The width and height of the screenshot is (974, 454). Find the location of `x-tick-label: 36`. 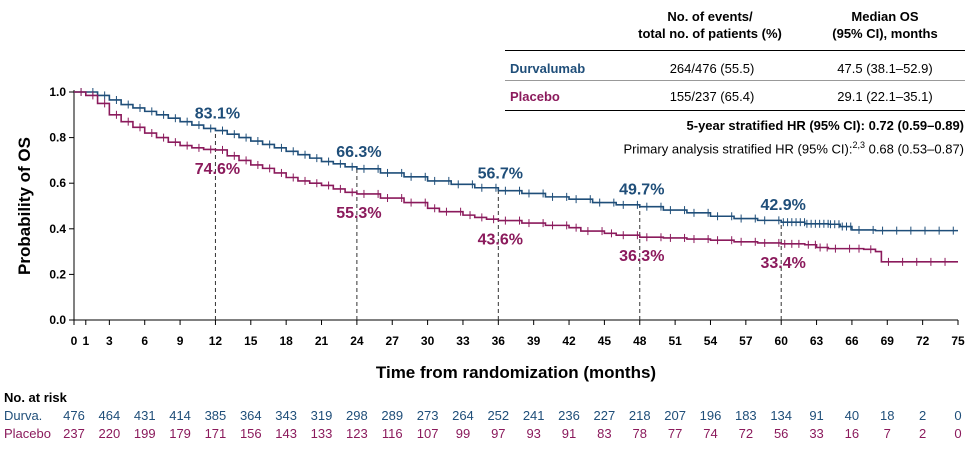

x-tick-label: 36 is located at coordinates (499, 341).